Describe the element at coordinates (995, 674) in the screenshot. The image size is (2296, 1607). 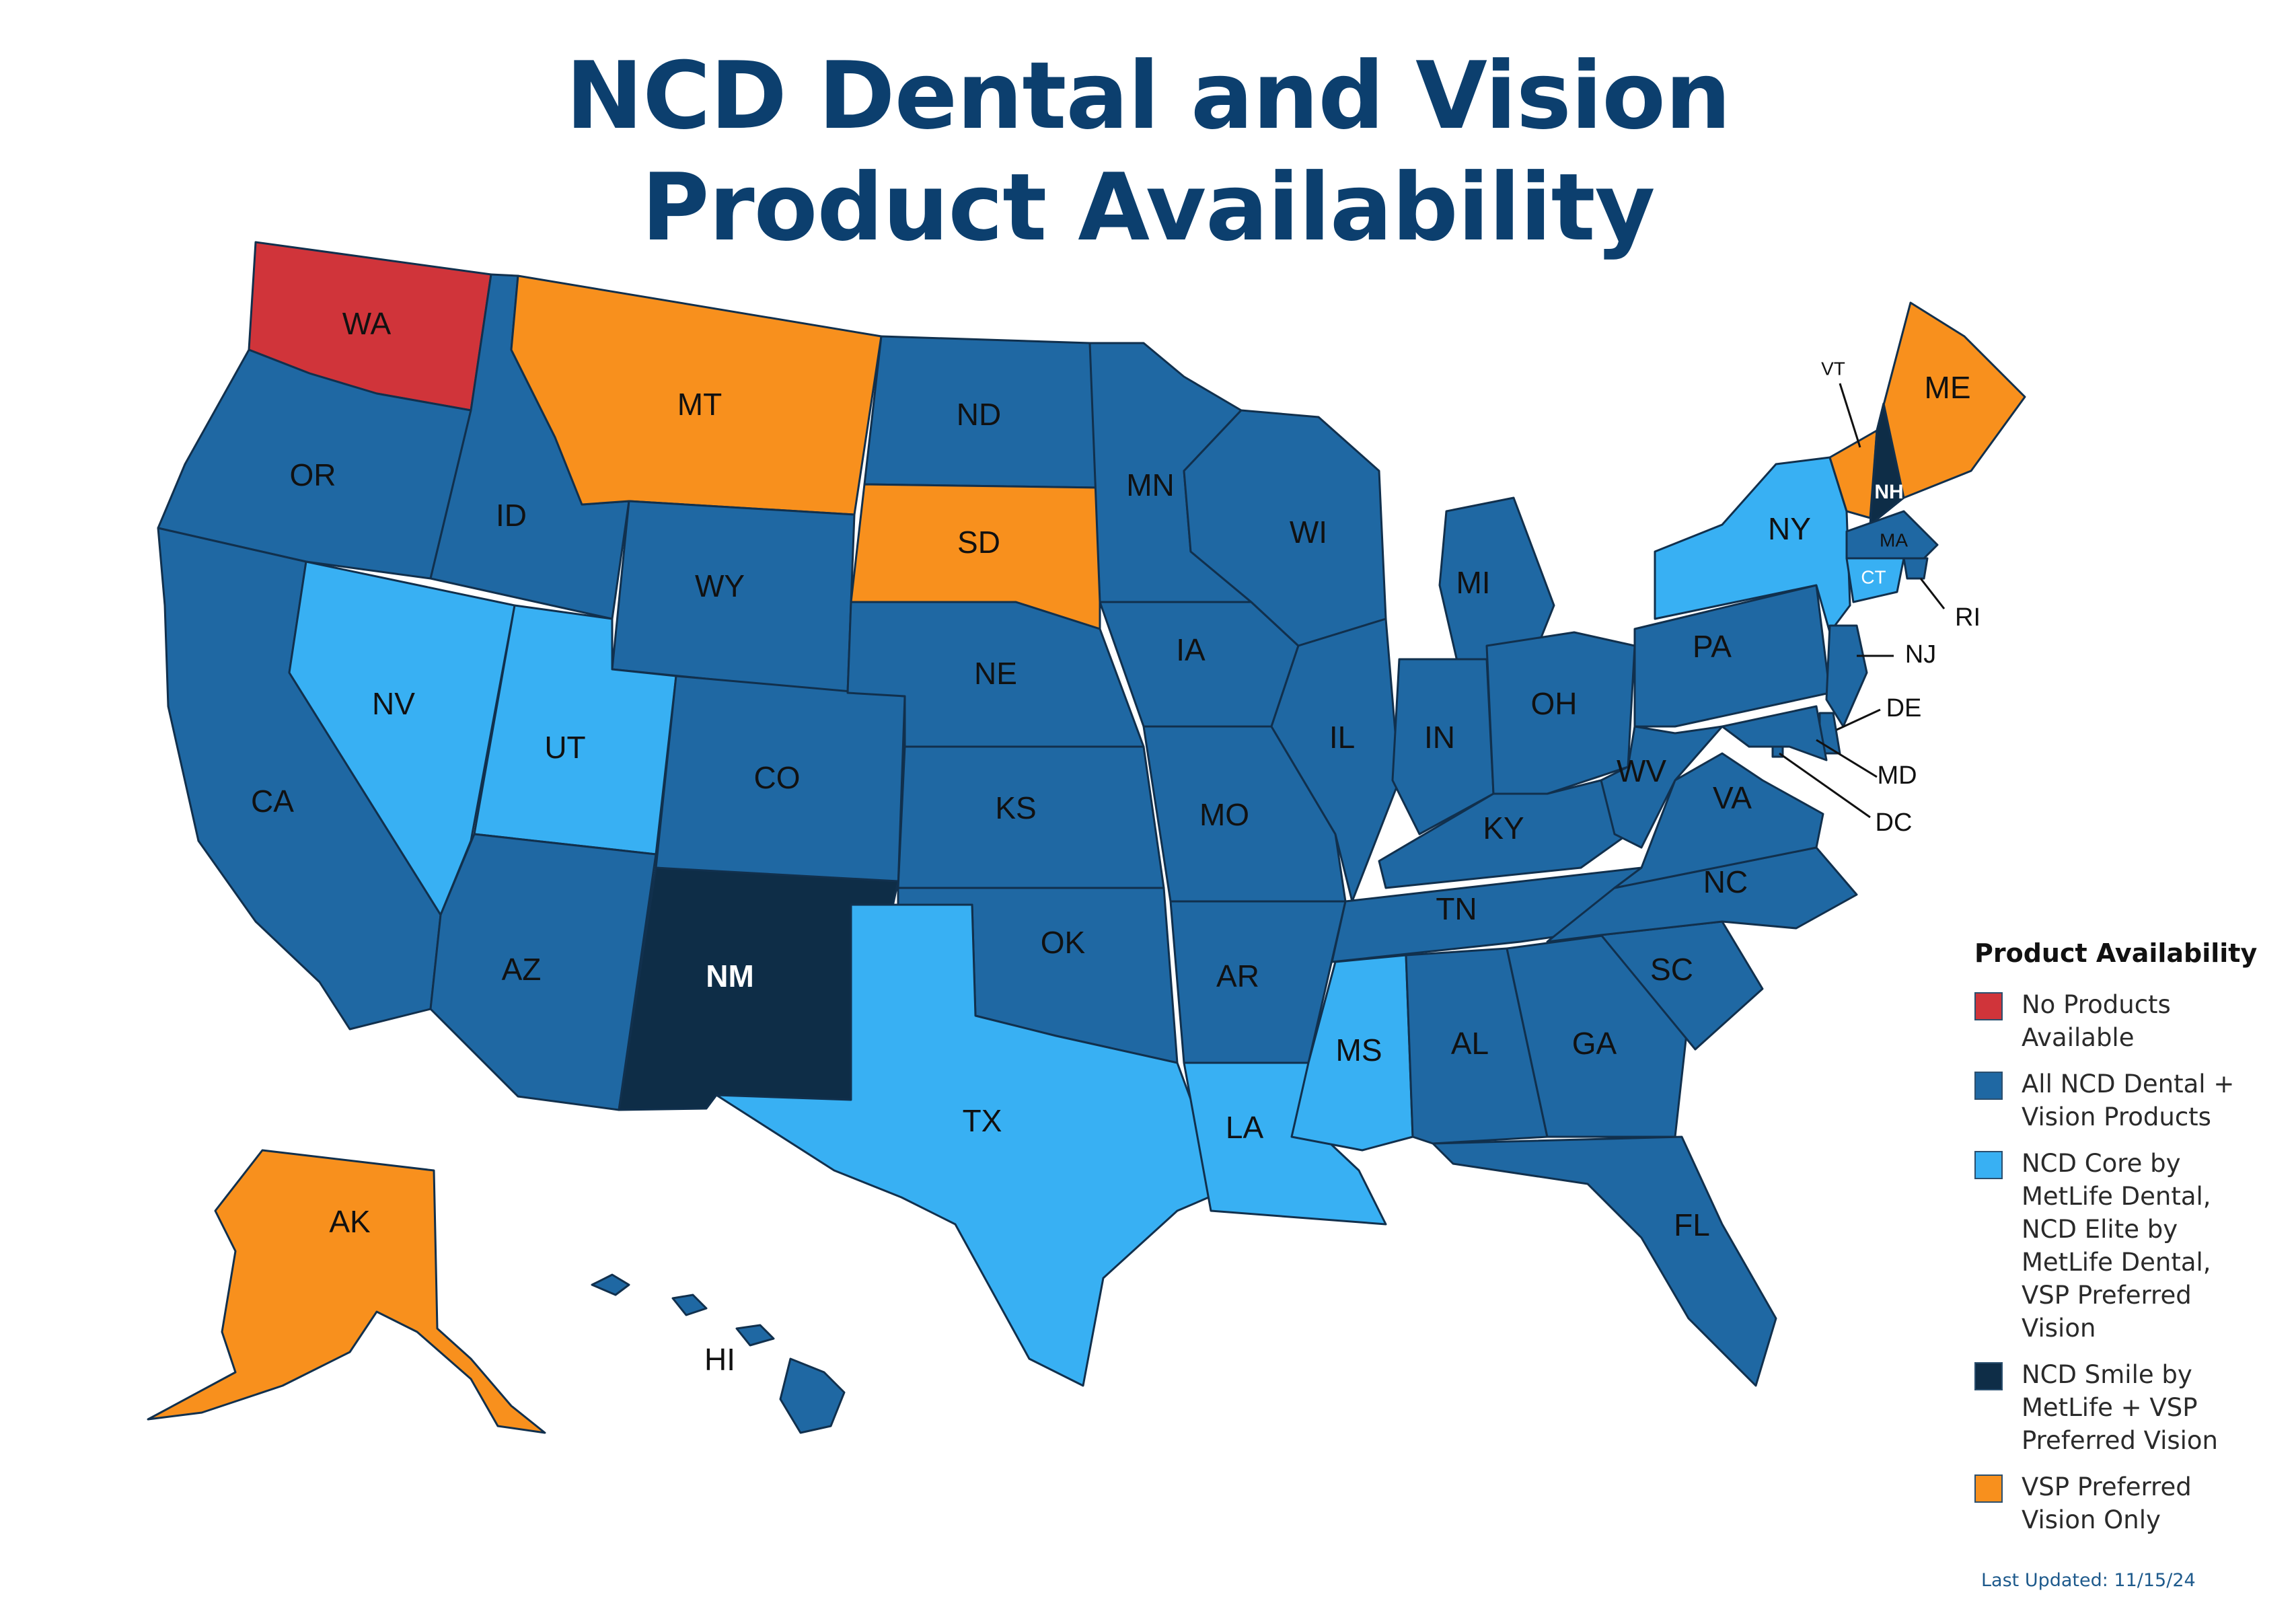
I see `state-label-ne: NE` at that location.